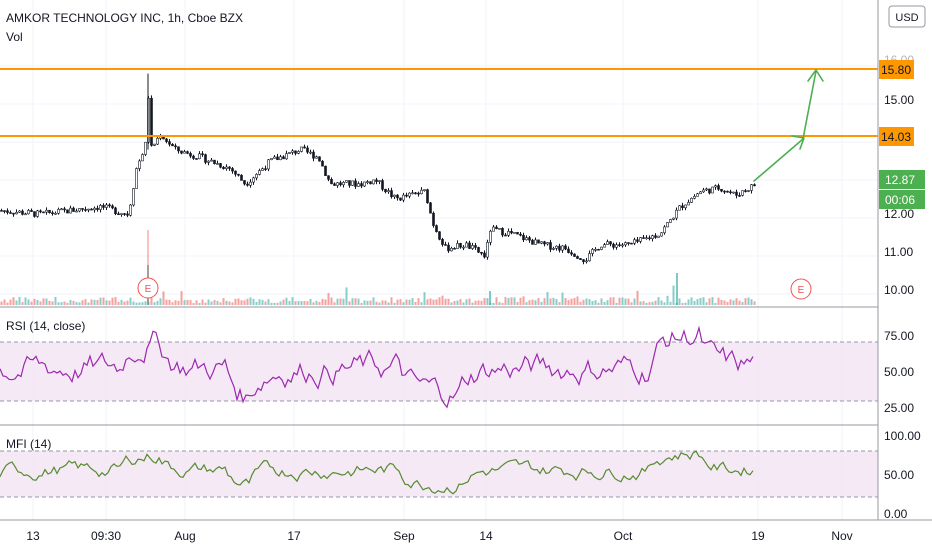 Image resolution: width=932 pixels, height=555 pixels. Describe the element at coordinates (907, 16) in the screenshot. I see `currency-button: USD` at that location.